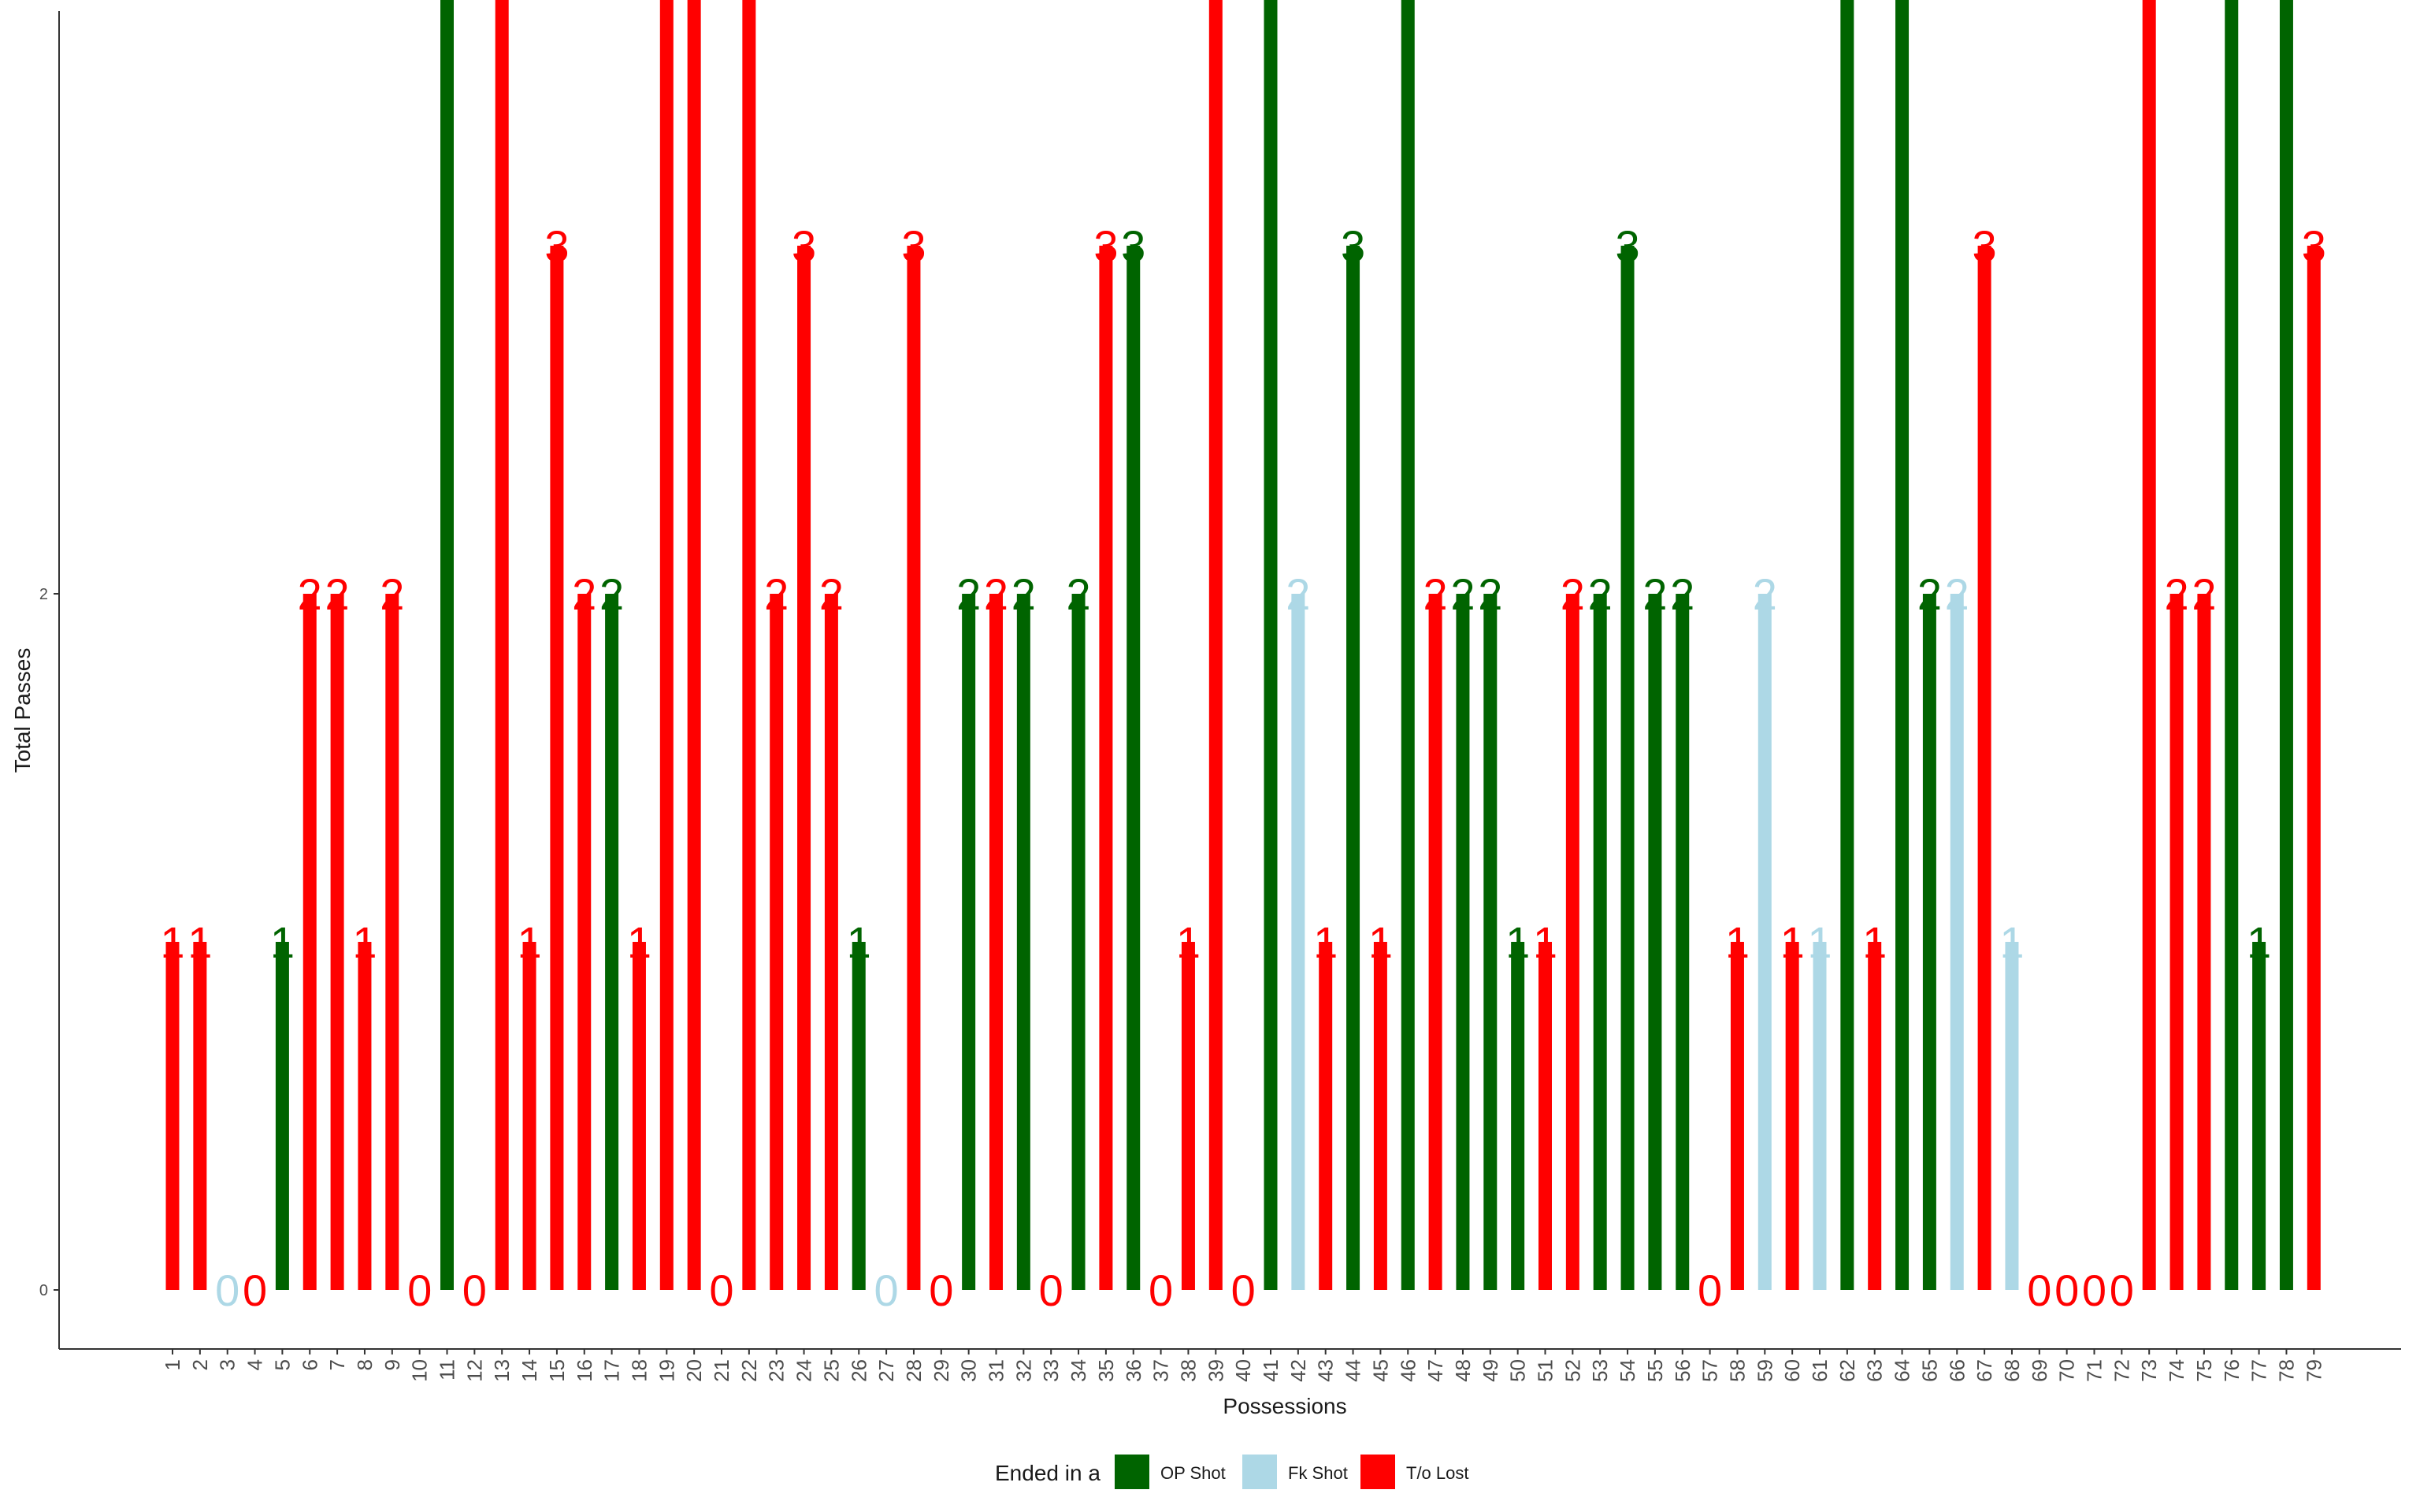  What do you see at coordinates (228, 1364) in the screenshot?
I see `x-tick-label: 3` at bounding box center [228, 1364].